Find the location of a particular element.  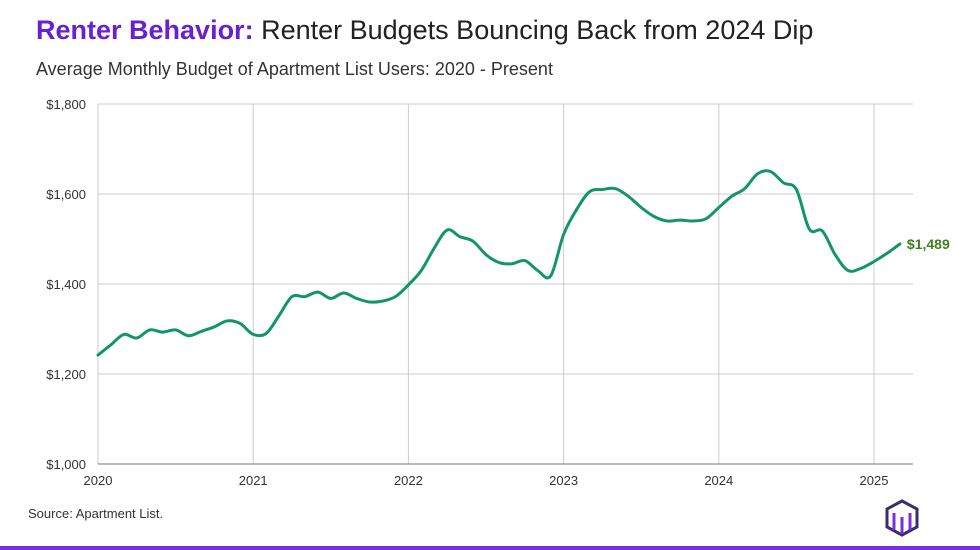

x-tick-label: 2020 is located at coordinates (98, 480).